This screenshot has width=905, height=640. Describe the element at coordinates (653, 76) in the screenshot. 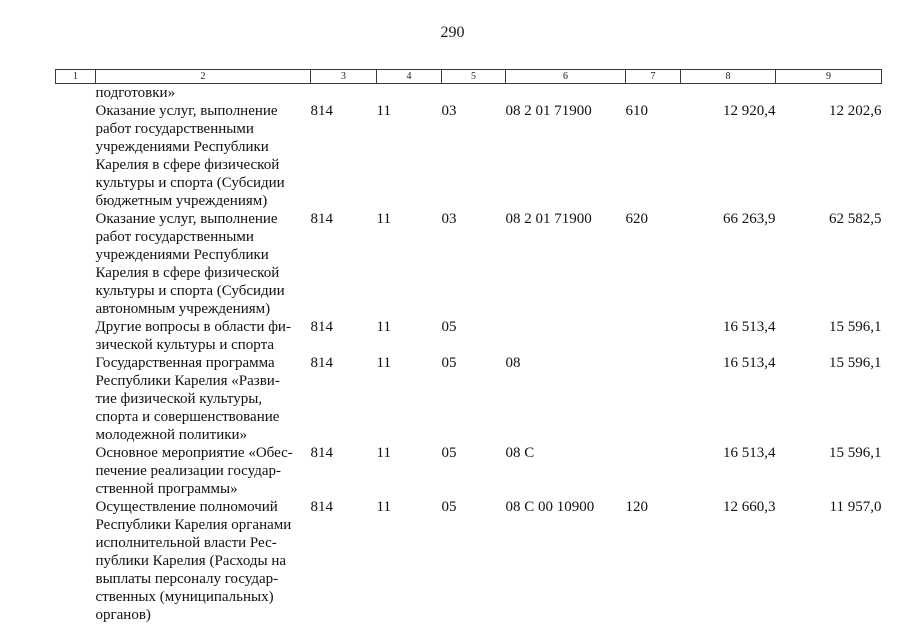

I see `column-header-7: 7` at that location.